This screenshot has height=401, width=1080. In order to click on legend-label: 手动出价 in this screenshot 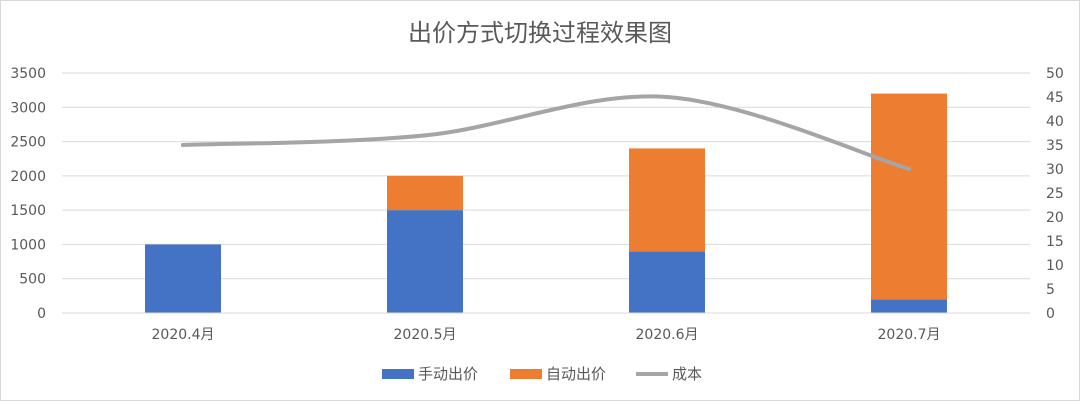, I will do `click(448, 374)`.